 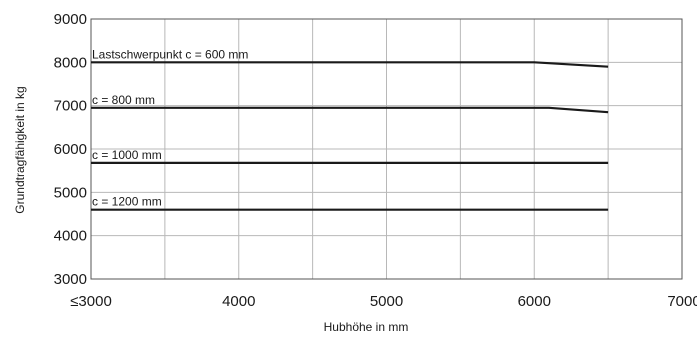 I want to click on y-axis-ticks: 3000 4000 5000 6000 7000 8000 9000, so click(x=70, y=149).